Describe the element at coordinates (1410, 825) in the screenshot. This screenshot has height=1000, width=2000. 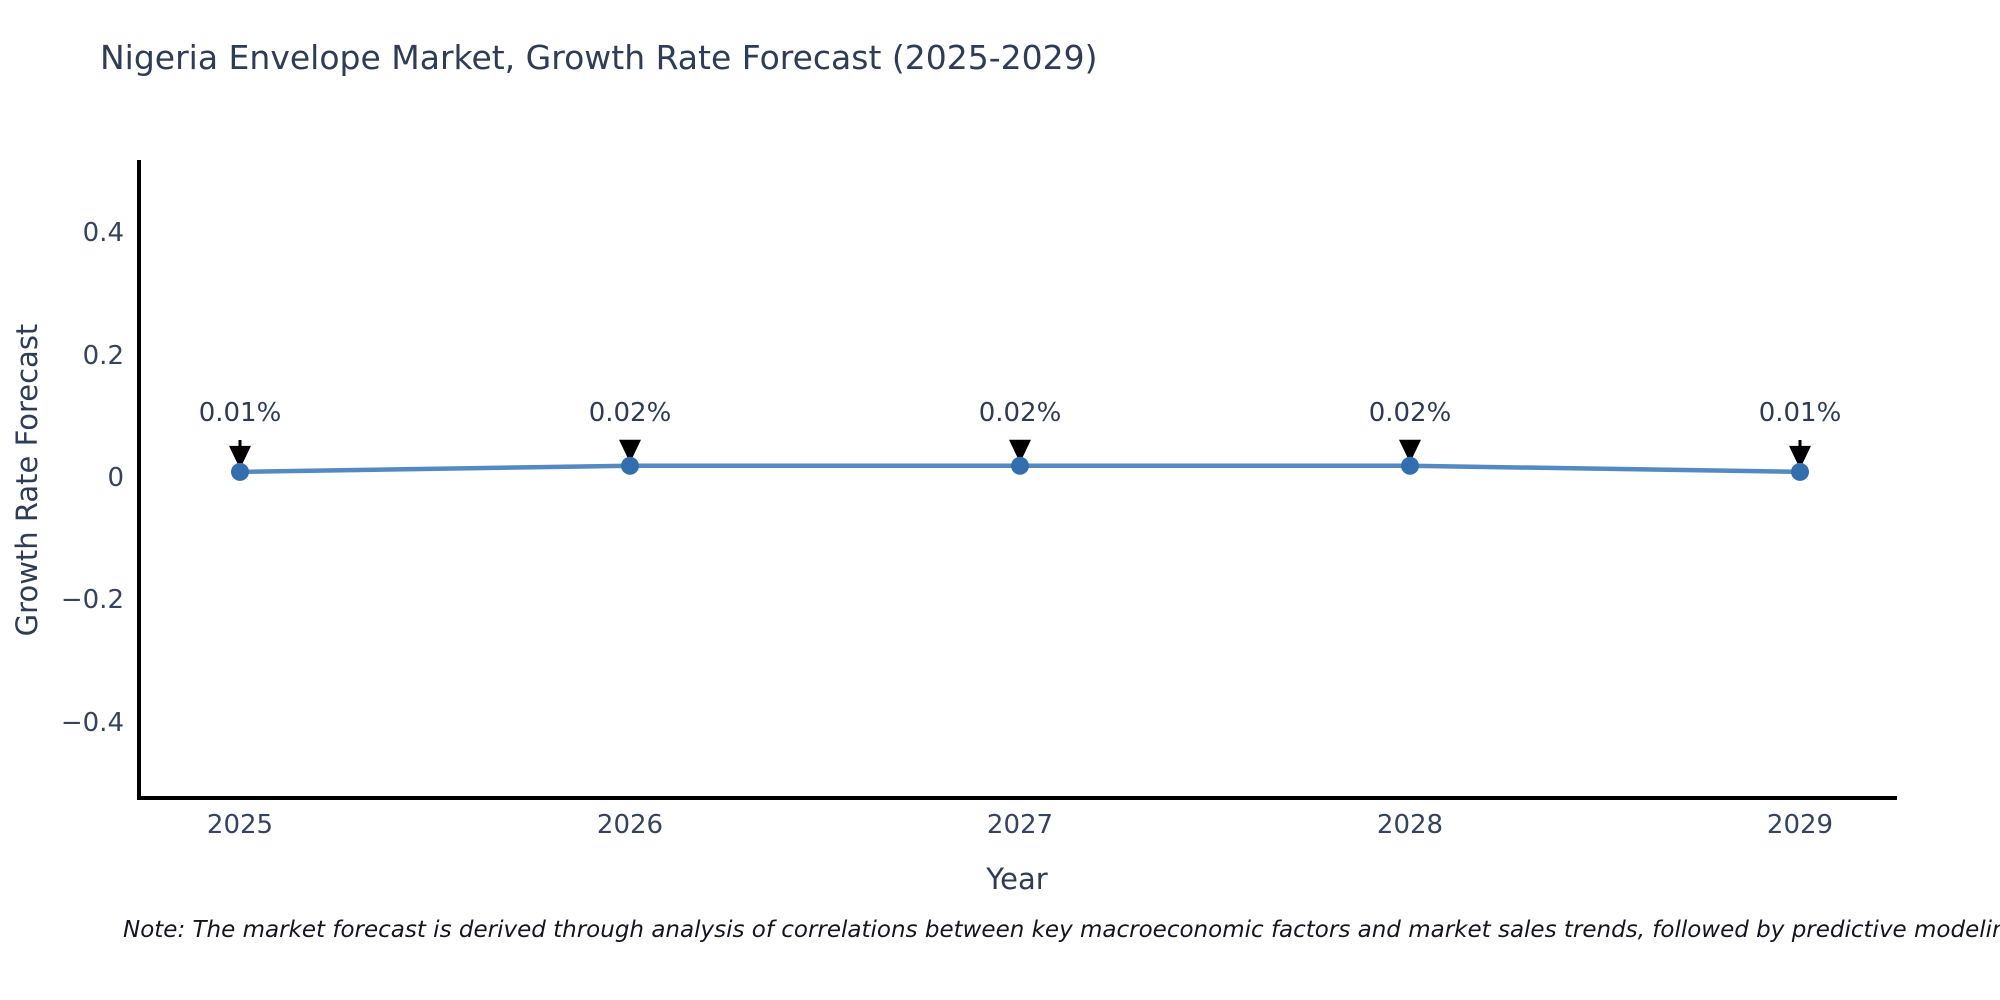
I see `x-tick-label: 2028` at that location.